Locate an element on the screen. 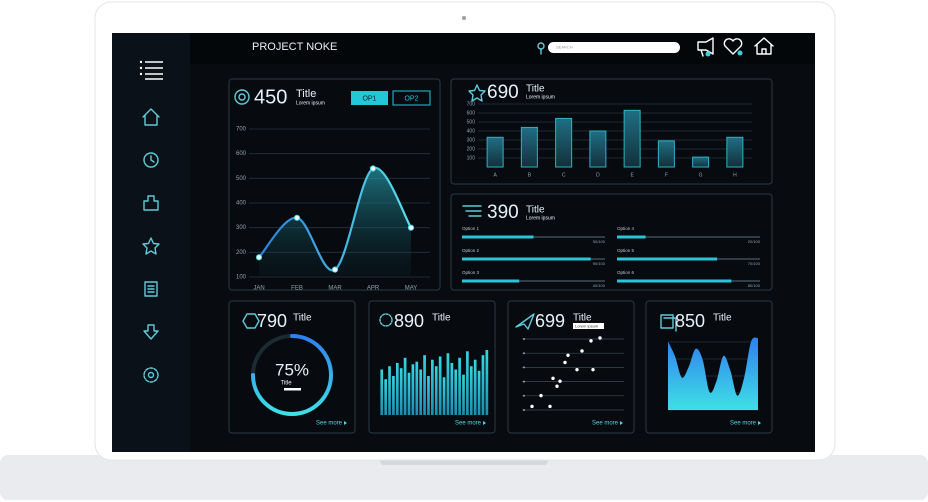 This screenshot has height=502, width=928. x-tick-label: C is located at coordinates (564, 175).